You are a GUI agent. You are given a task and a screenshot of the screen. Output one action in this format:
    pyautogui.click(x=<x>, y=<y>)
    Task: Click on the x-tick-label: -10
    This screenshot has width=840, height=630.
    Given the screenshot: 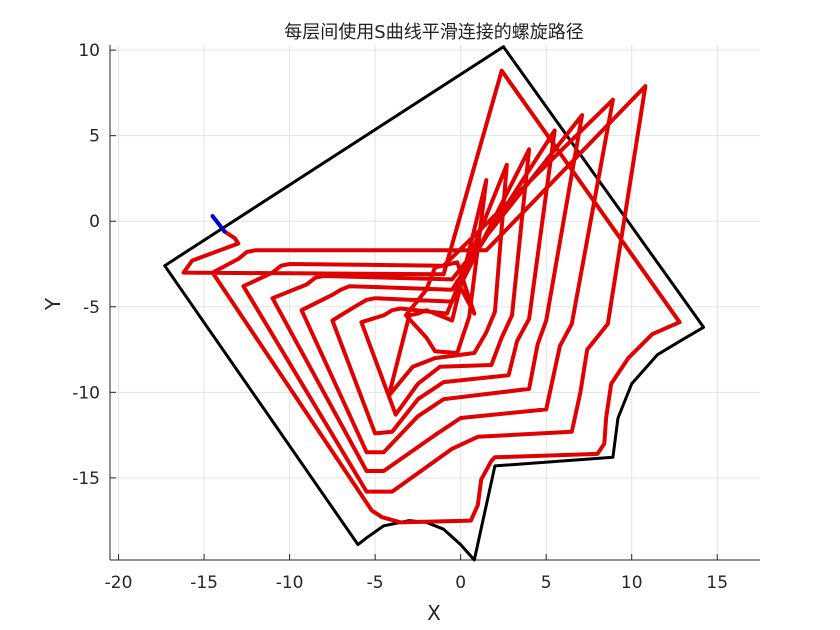 What is the action you would take?
    pyautogui.click(x=290, y=583)
    